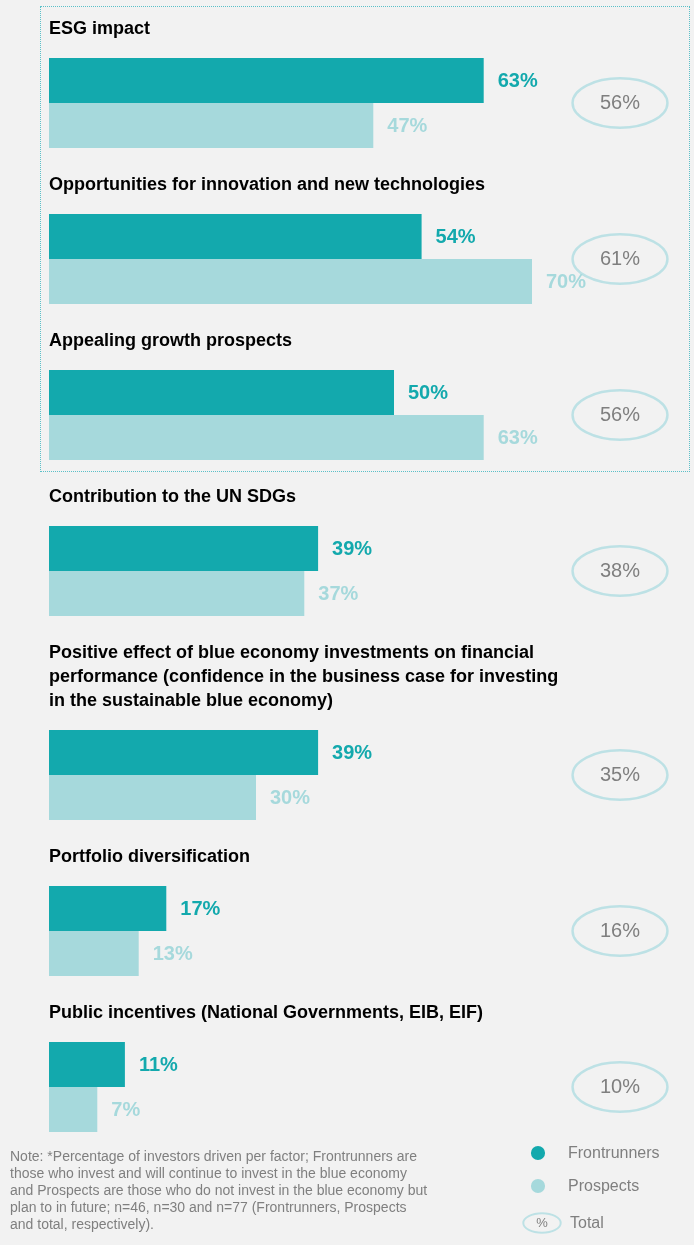 This screenshot has height=1245, width=694. Describe the element at coordinates (172, 496) in the screenshot. I see `y-tick-label: Contribution to the UN SDGs` at that location.